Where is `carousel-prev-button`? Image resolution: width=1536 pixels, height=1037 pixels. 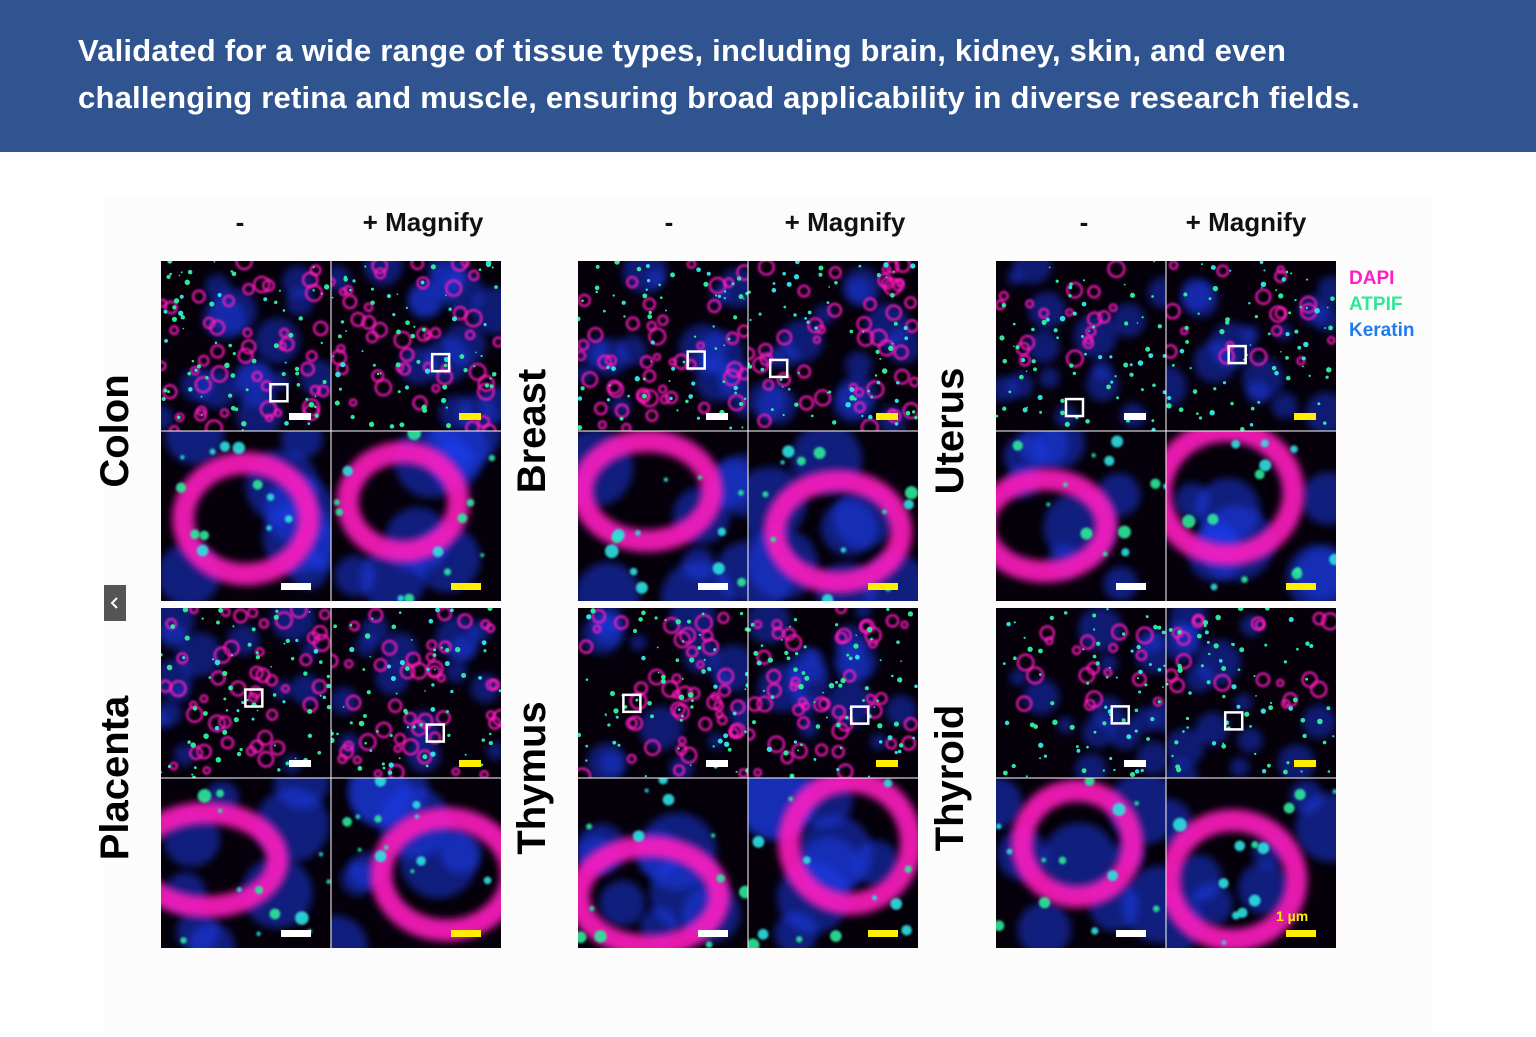
carousel-prev-button is located at coordinates (115, 603).